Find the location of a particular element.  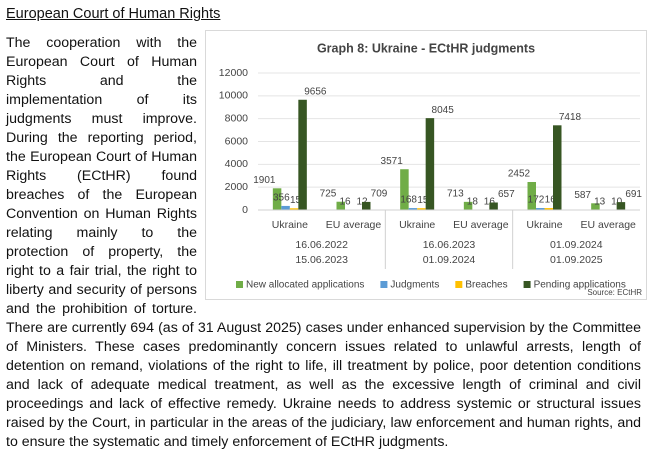

y-tick-label: 12000 is located at coordinates (233, 73).